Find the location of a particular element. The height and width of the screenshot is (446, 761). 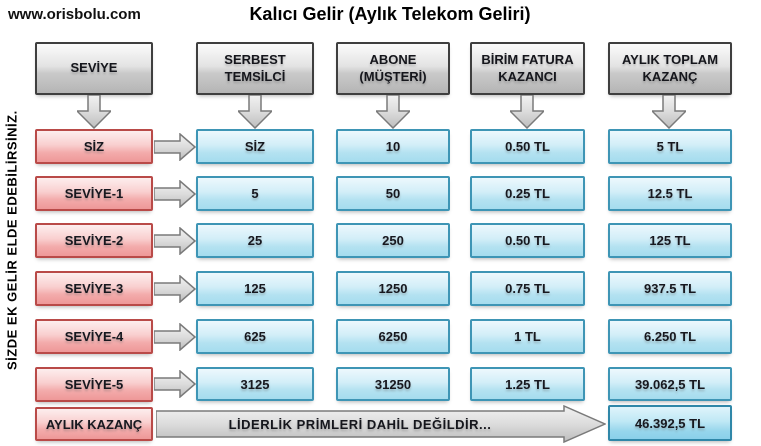

header-birim-fatura-kazanci: BİRİM FATURA KAZANCI is located at coordinates (527, 68).